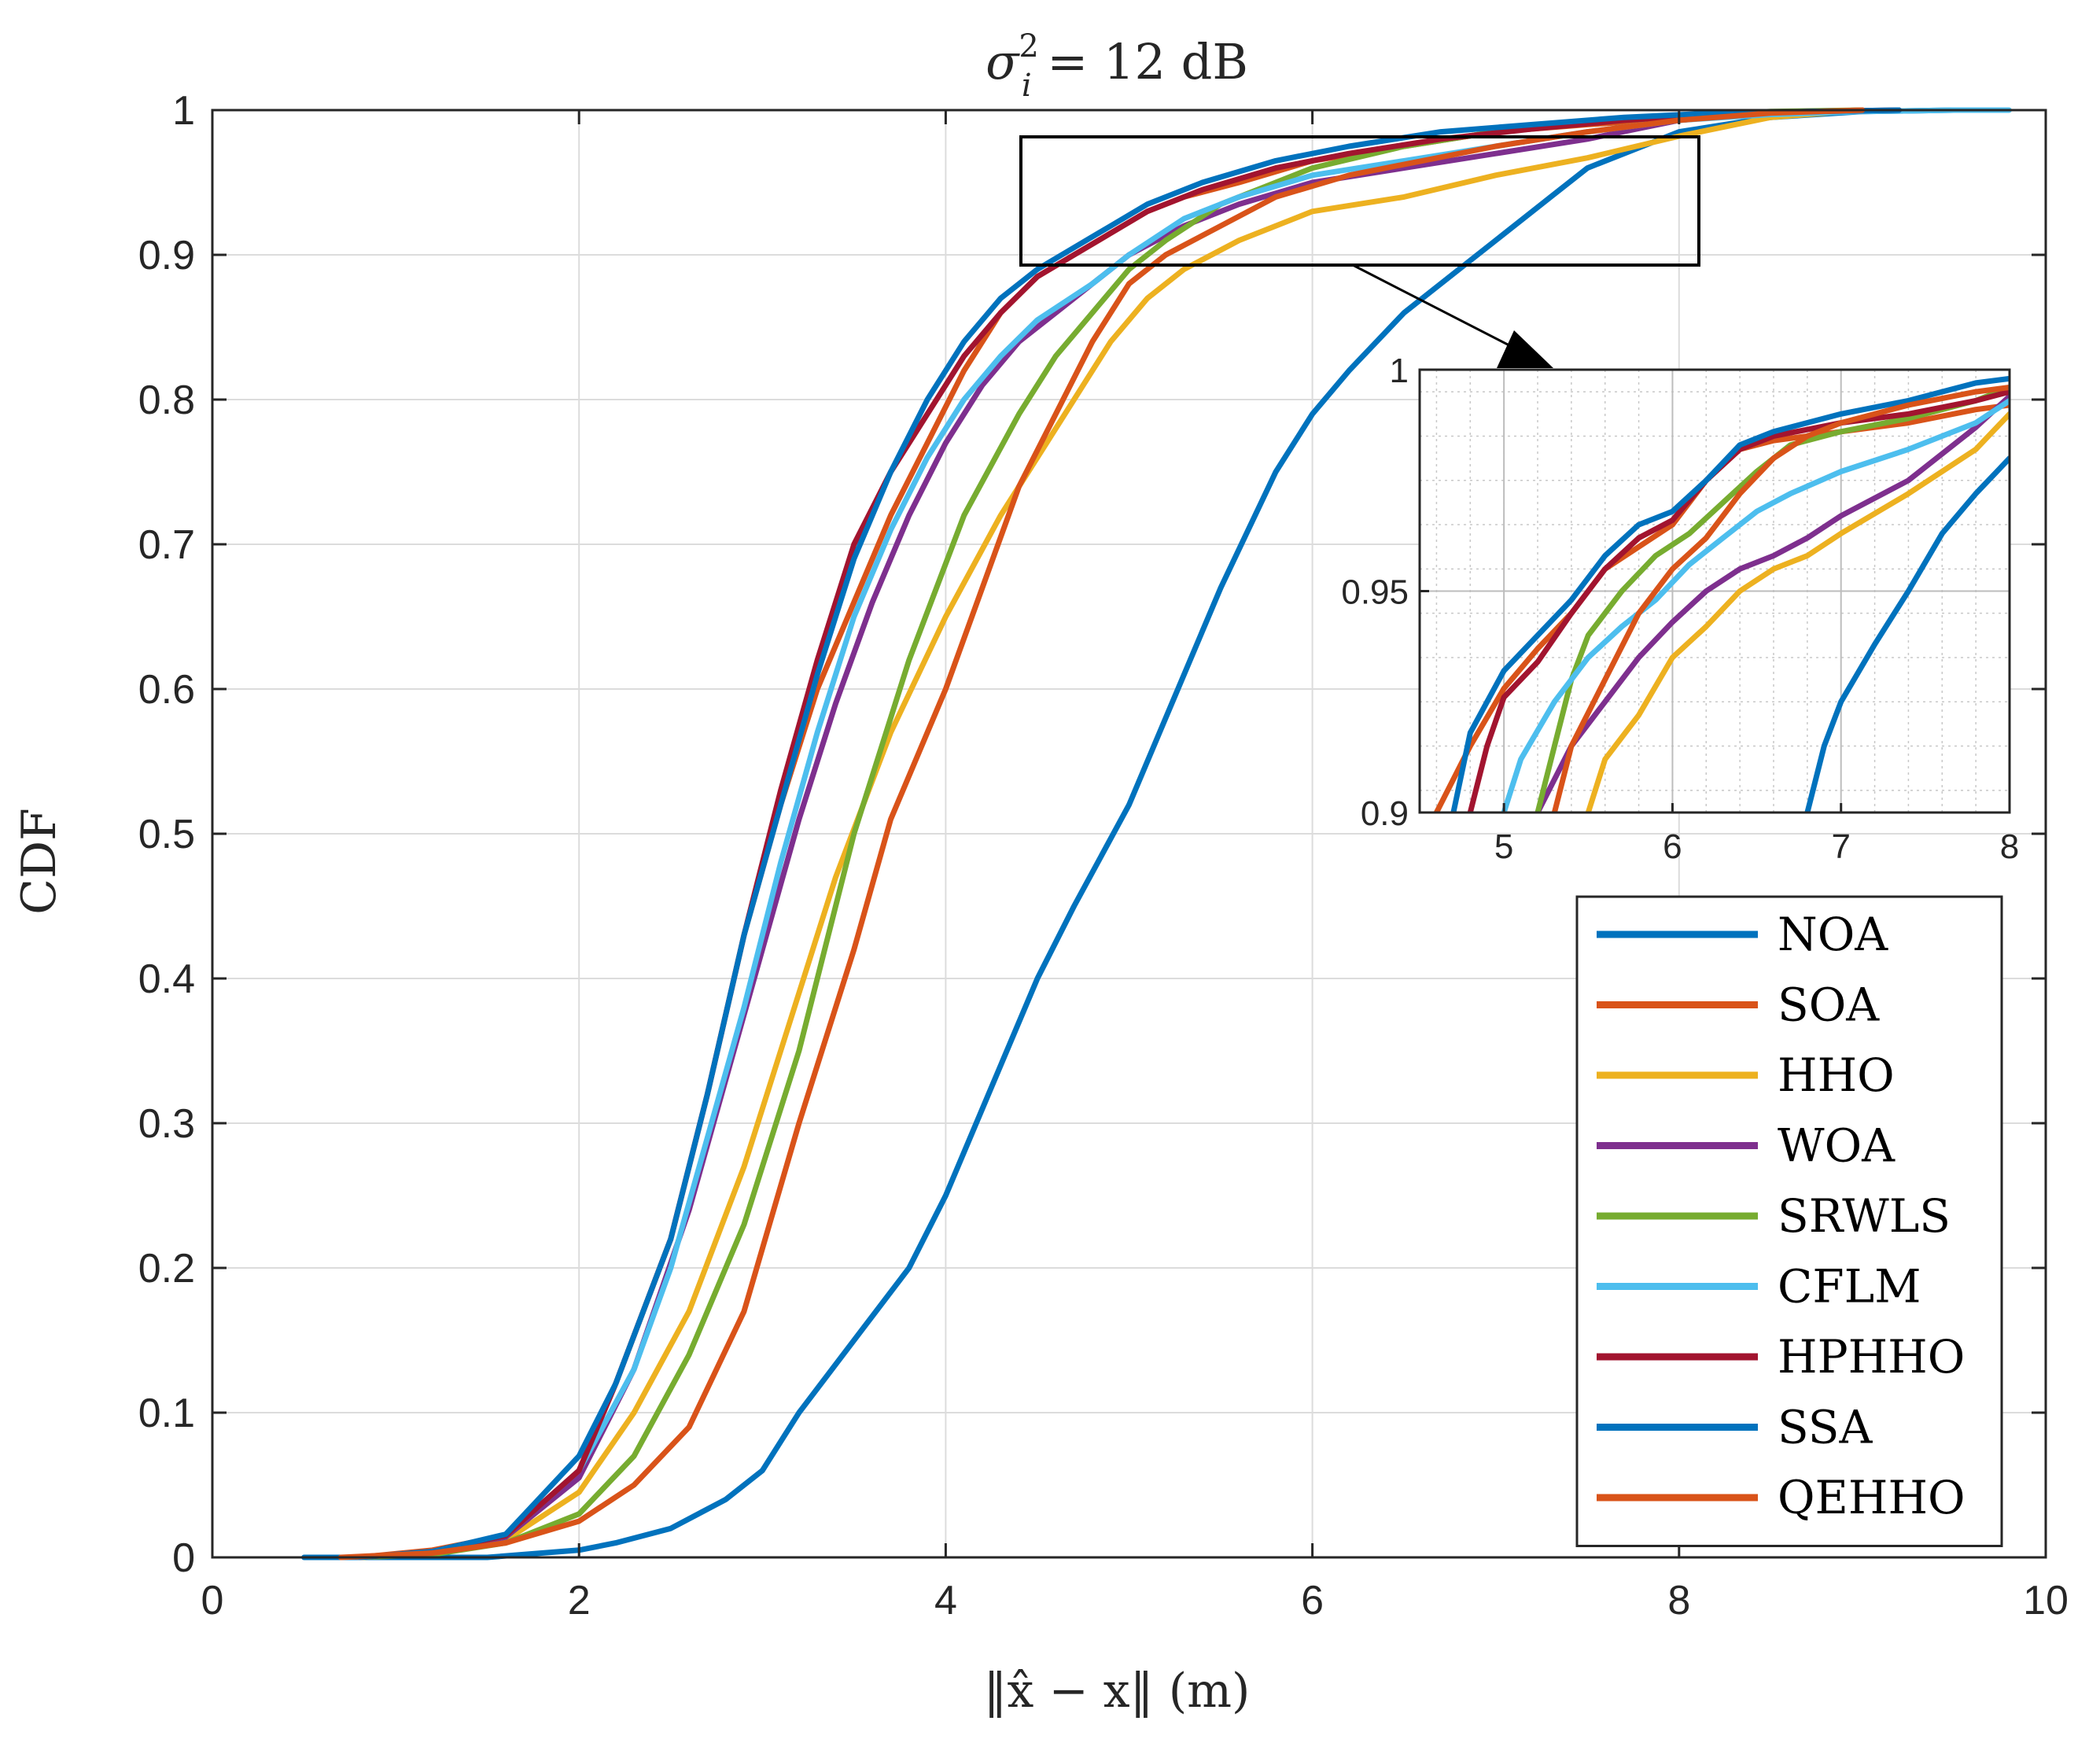  What do you see at coordinates (1673, 846) in the screenshot?
I see `inset-x-tick-label: 6` at bounding box center [1673, 846].